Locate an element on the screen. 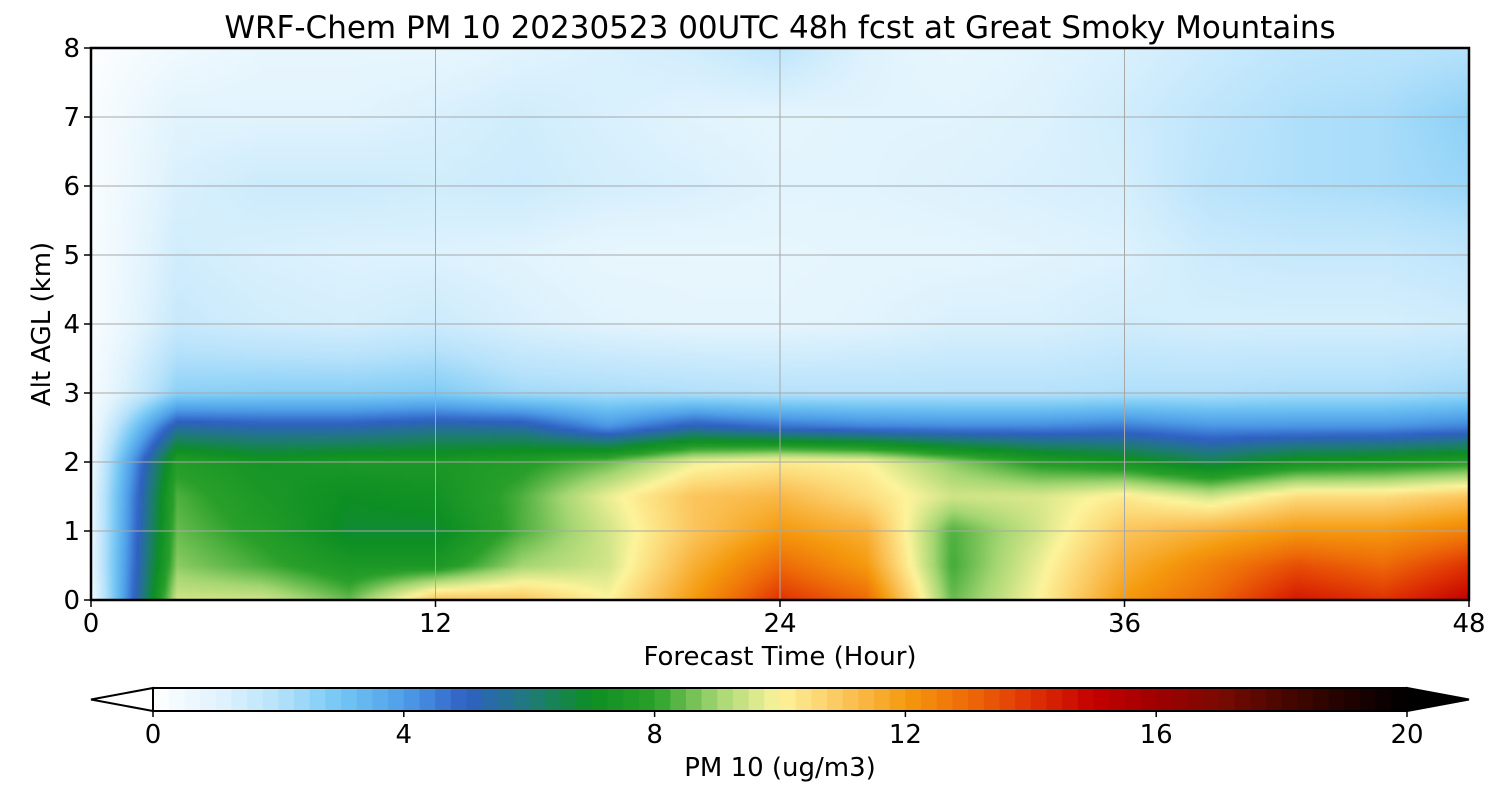 The width and height of the screenshot is (1500, 800). x-tick-label: 24 is located at coordinates (779, 624).